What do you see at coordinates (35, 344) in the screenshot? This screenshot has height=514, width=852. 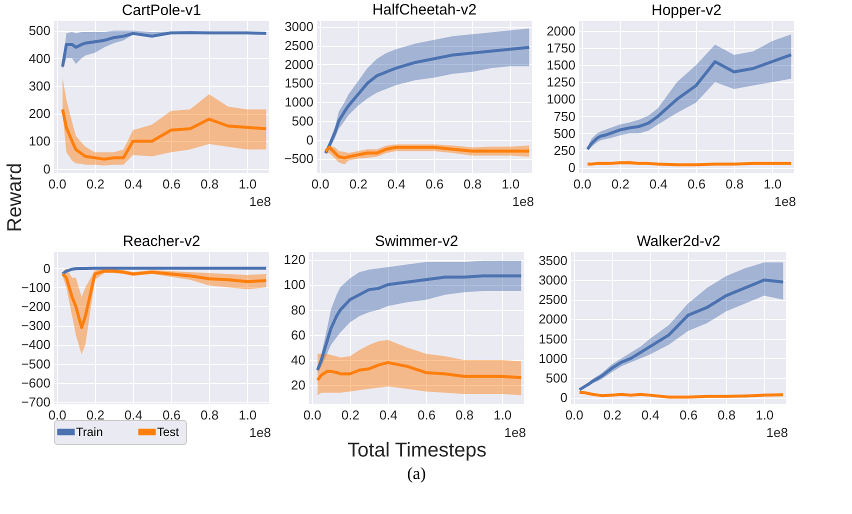 I see `y-tick-label: −400` at bounding box center [35, 344].